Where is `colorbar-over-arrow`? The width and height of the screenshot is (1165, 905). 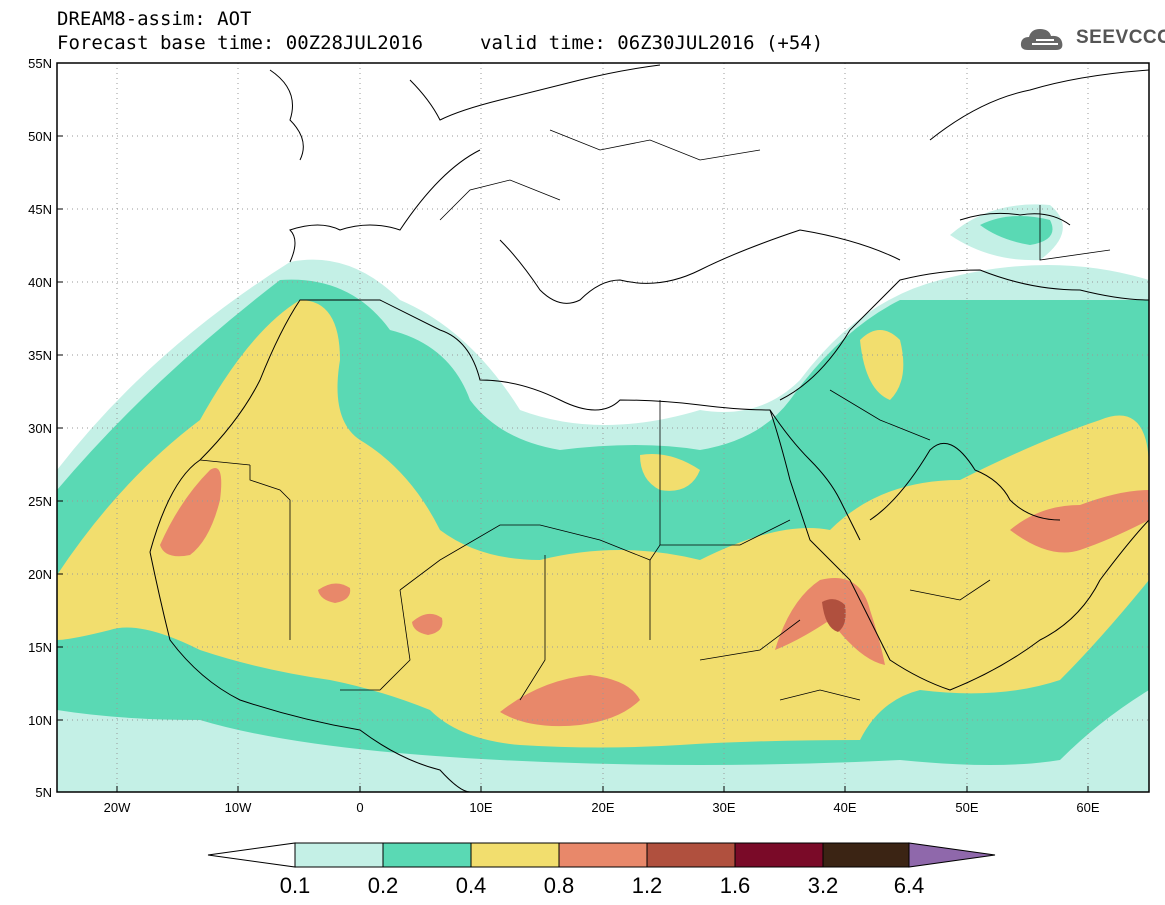
colorbar-over-arrow is located at coordinates (952, 855).